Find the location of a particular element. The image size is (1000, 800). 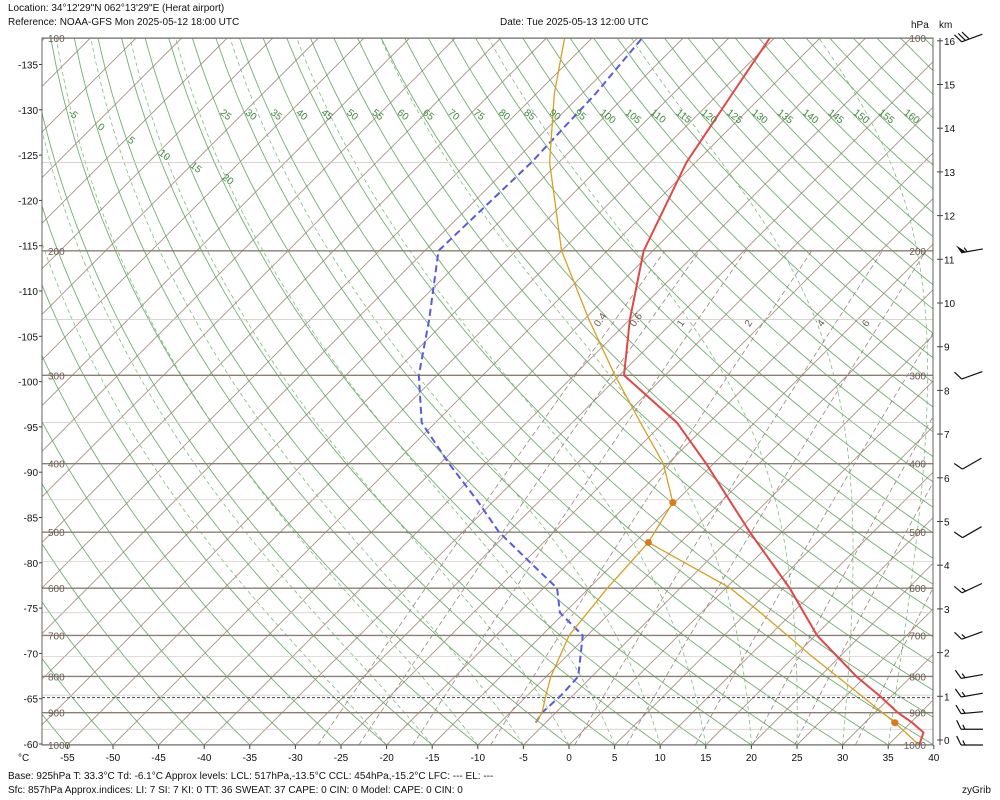

left-axis-label: -105 is located at coordinates (28, 337).